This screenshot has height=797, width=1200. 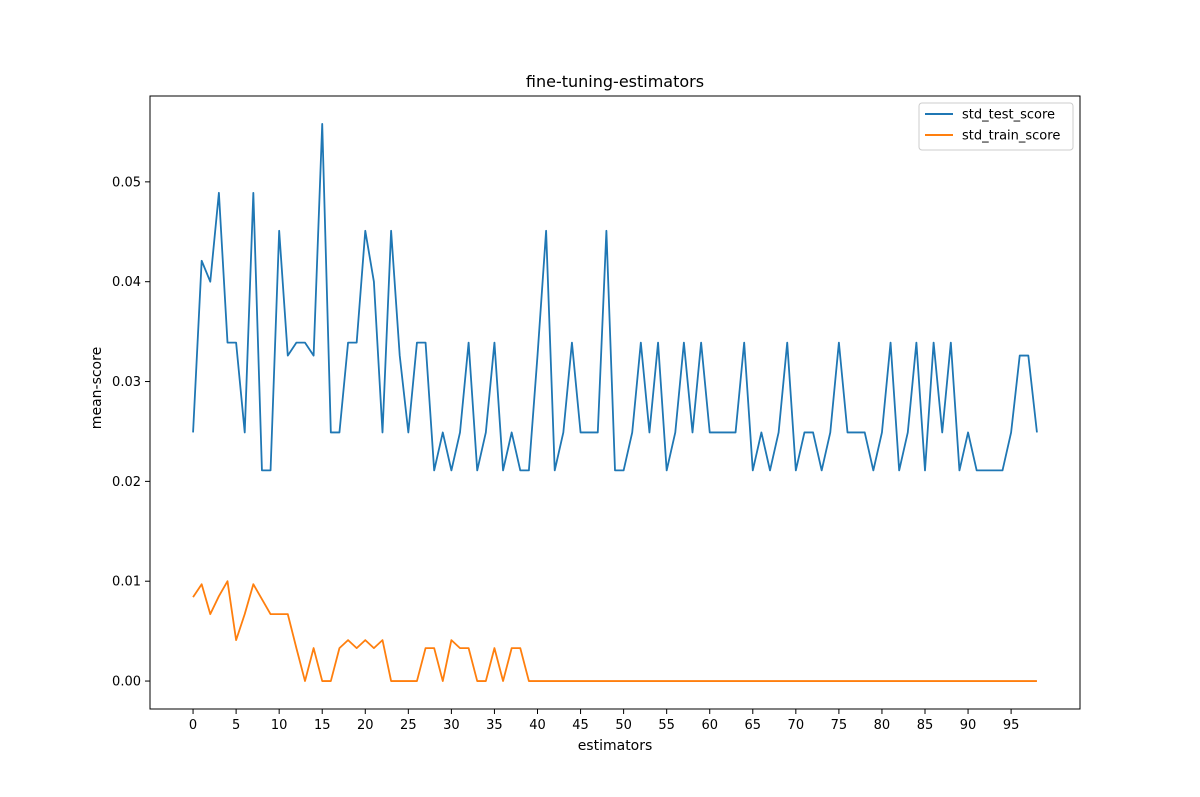 I want to click on x-tick-label: 5, so click(x=236, y=725).